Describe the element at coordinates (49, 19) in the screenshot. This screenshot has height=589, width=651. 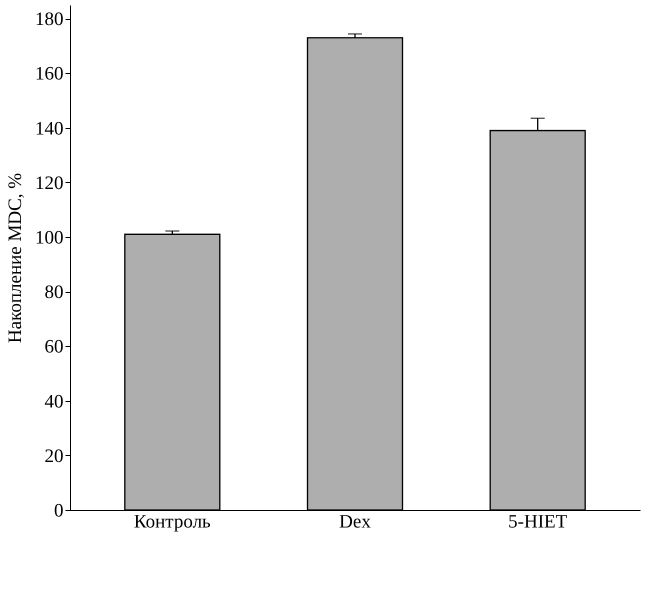
I see `y-tick-label: 180` at that location.